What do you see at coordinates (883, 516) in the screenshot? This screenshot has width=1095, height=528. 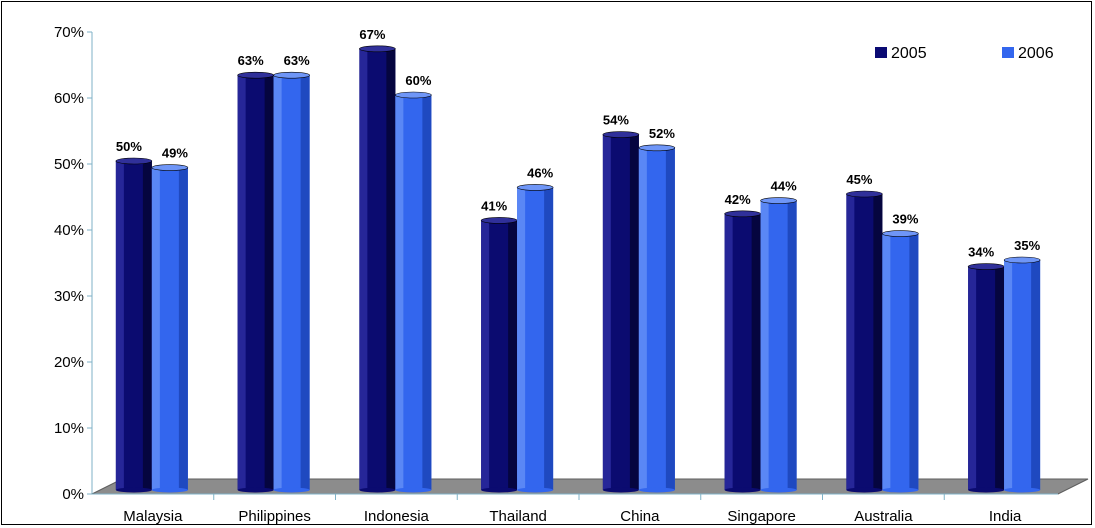 I see `x-tick-label: Australia` at bounding box center [883, 516].